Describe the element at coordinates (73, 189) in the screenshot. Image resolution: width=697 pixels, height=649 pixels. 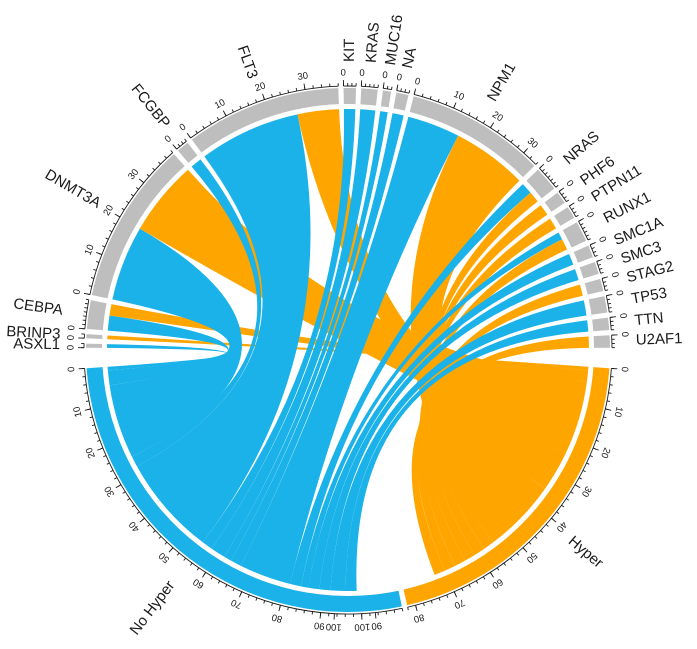
I see `label-dnmt3a: DNMT3A` at that location.